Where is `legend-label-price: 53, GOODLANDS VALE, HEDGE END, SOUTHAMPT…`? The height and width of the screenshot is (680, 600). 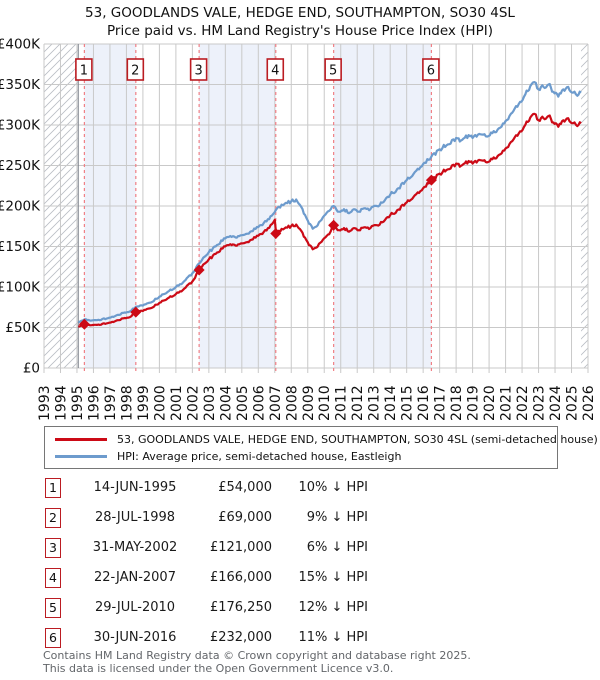
legend-label-price: 53, GOODLANDS VALE, HEDGE END, SOUTHAMPT… is located at coordinates (357, 439).